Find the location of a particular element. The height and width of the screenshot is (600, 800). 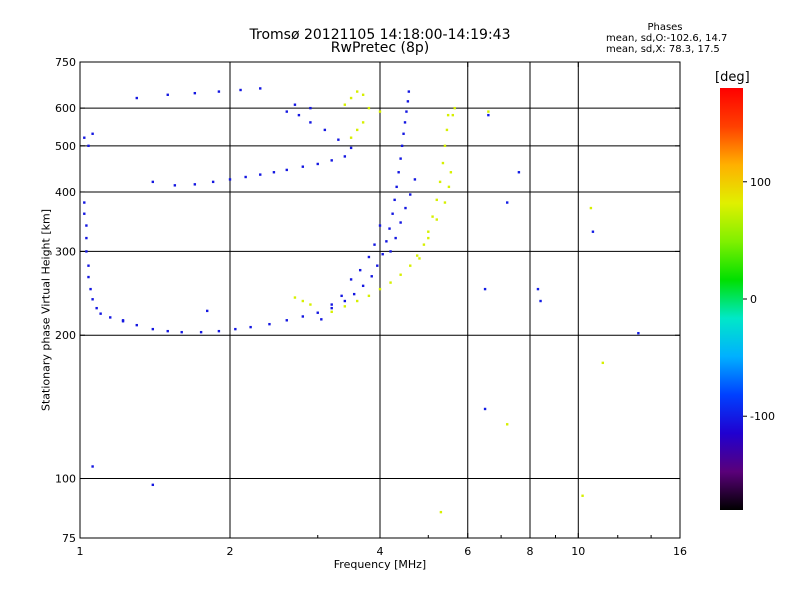

chart-title: Tromsø 20121105 14:18:00-14:19:43 is located at coordinates (380, 35).